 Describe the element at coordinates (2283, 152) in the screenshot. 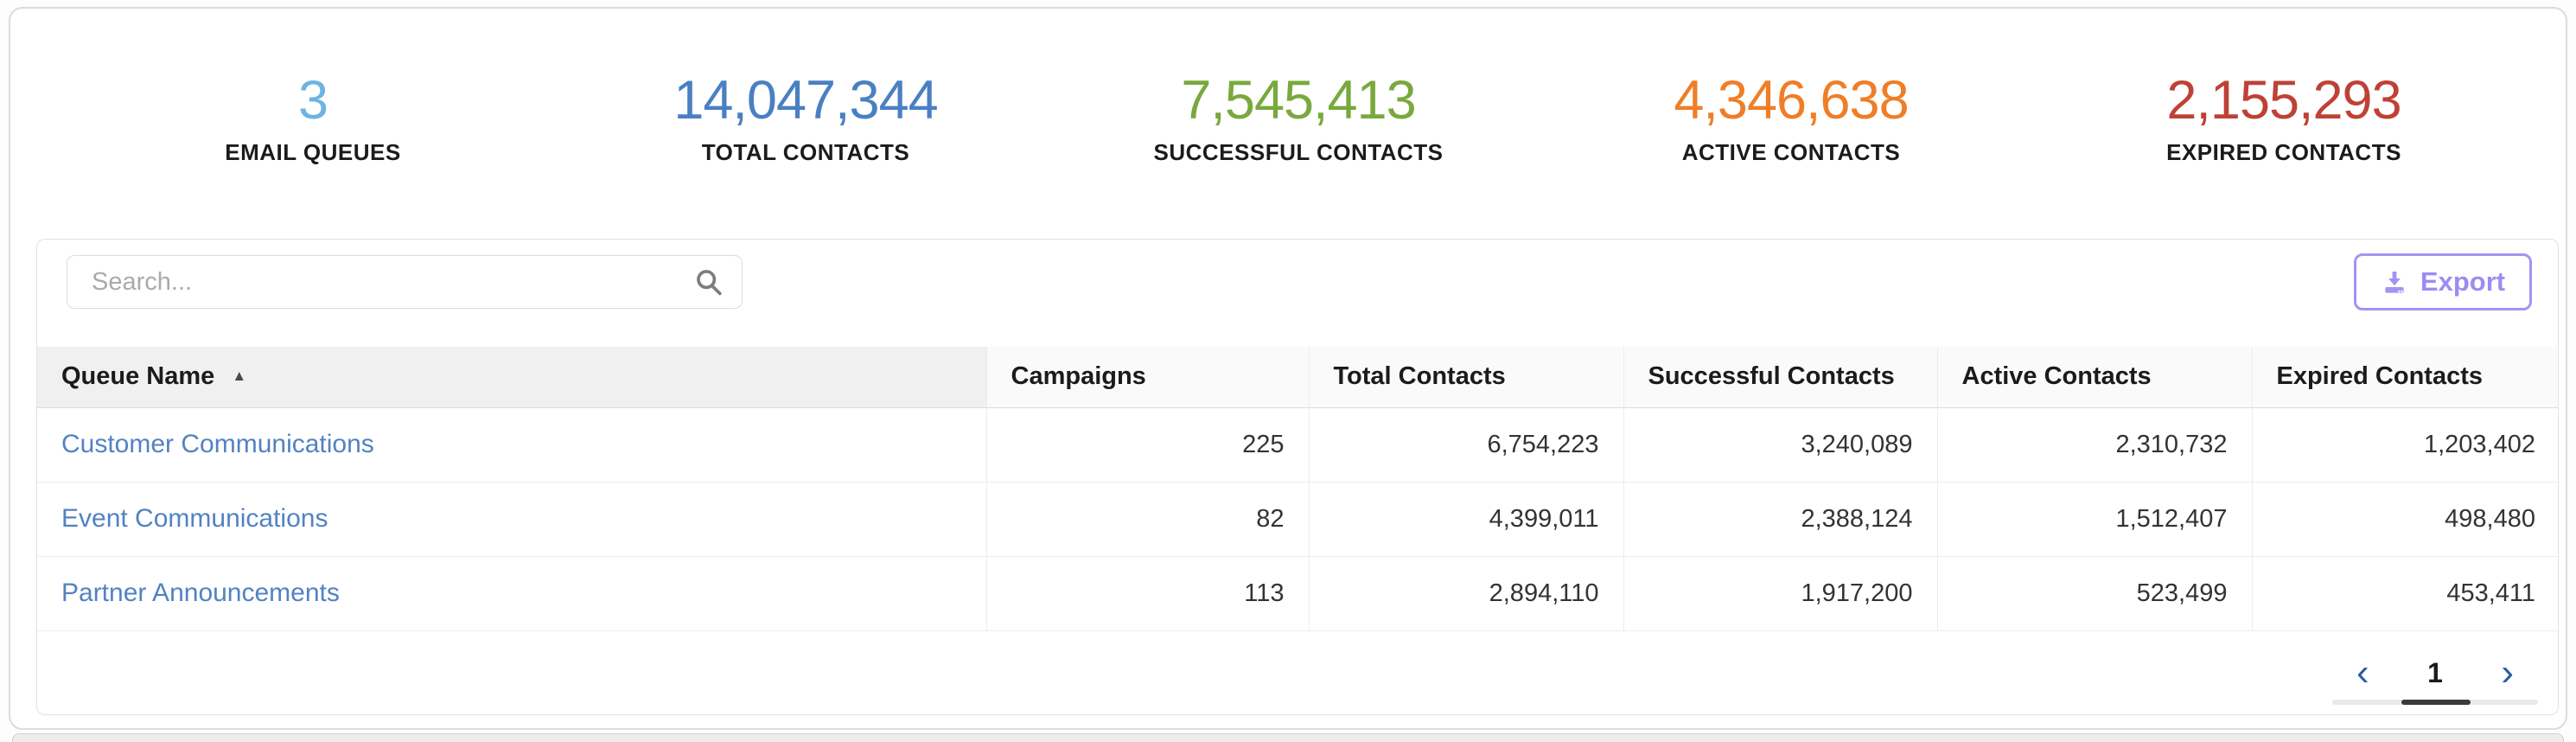

I see `expired-contacts-label: EXPIRED CONTACTS` at that location.